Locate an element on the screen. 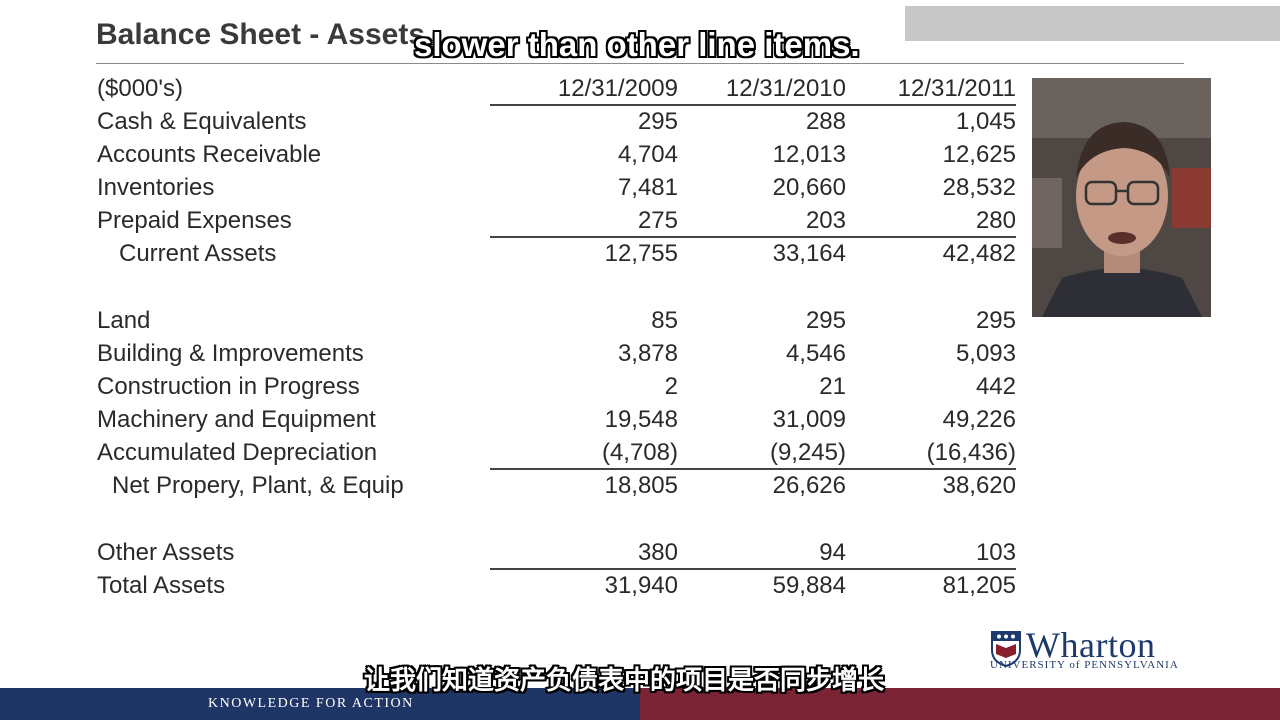  row-label: Net Propery, Plant, & Equip is located at coordinates (258, 485).